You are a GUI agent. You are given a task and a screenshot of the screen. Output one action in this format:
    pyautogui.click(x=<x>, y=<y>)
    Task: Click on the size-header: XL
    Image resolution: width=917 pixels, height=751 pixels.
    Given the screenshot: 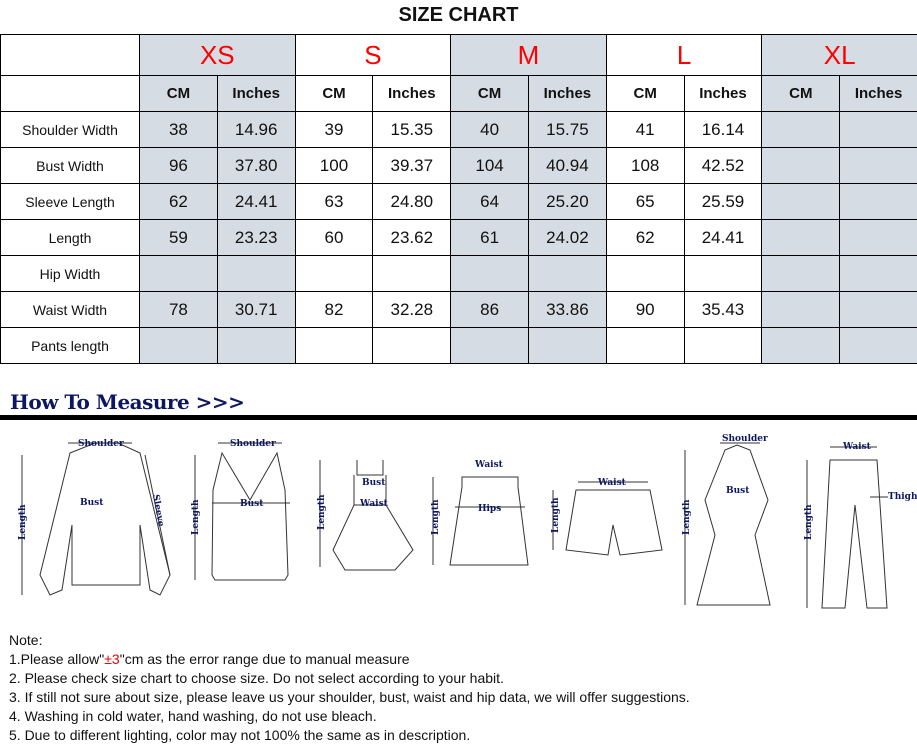 What is the action you would take?
    pyautogui.click(x=839, y=55)
    